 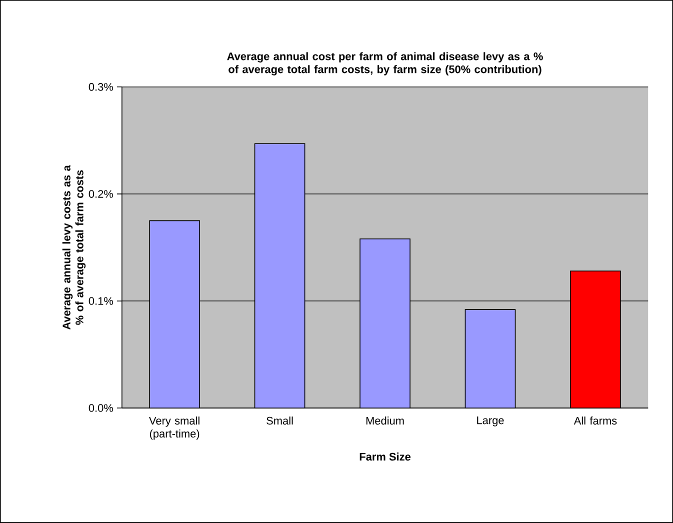 I want to click on x-tick-label: Large, so click(x=490, y=421).